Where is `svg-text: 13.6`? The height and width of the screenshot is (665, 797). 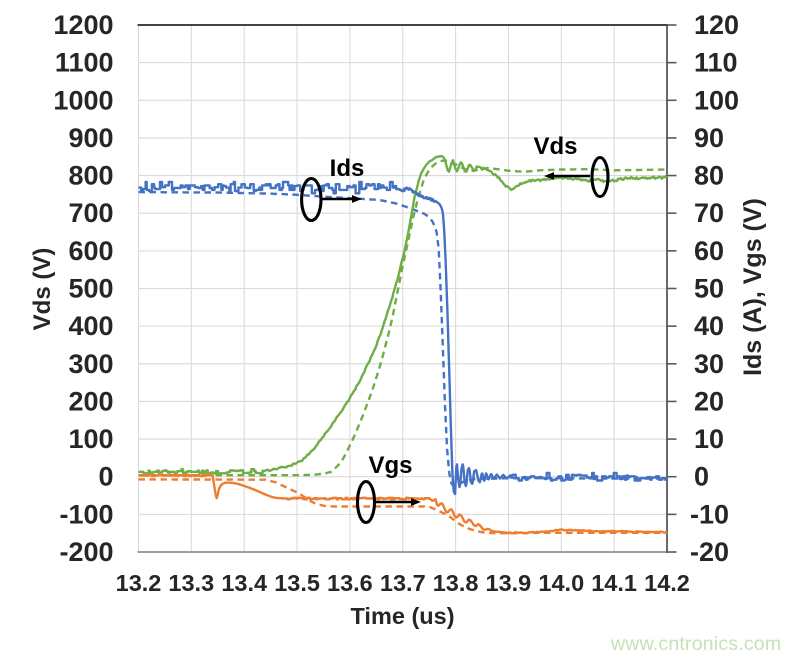 svg-text: 13.6 is located at coordinates (350, 583).